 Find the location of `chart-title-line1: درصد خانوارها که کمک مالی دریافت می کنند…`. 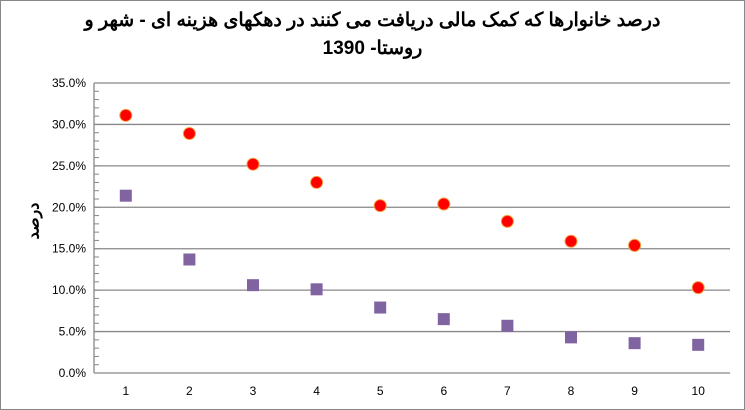

chart-title-line1: درصد خانوارها که کمک مالی دریافت می کنند… is located at coordinates (372, 20).